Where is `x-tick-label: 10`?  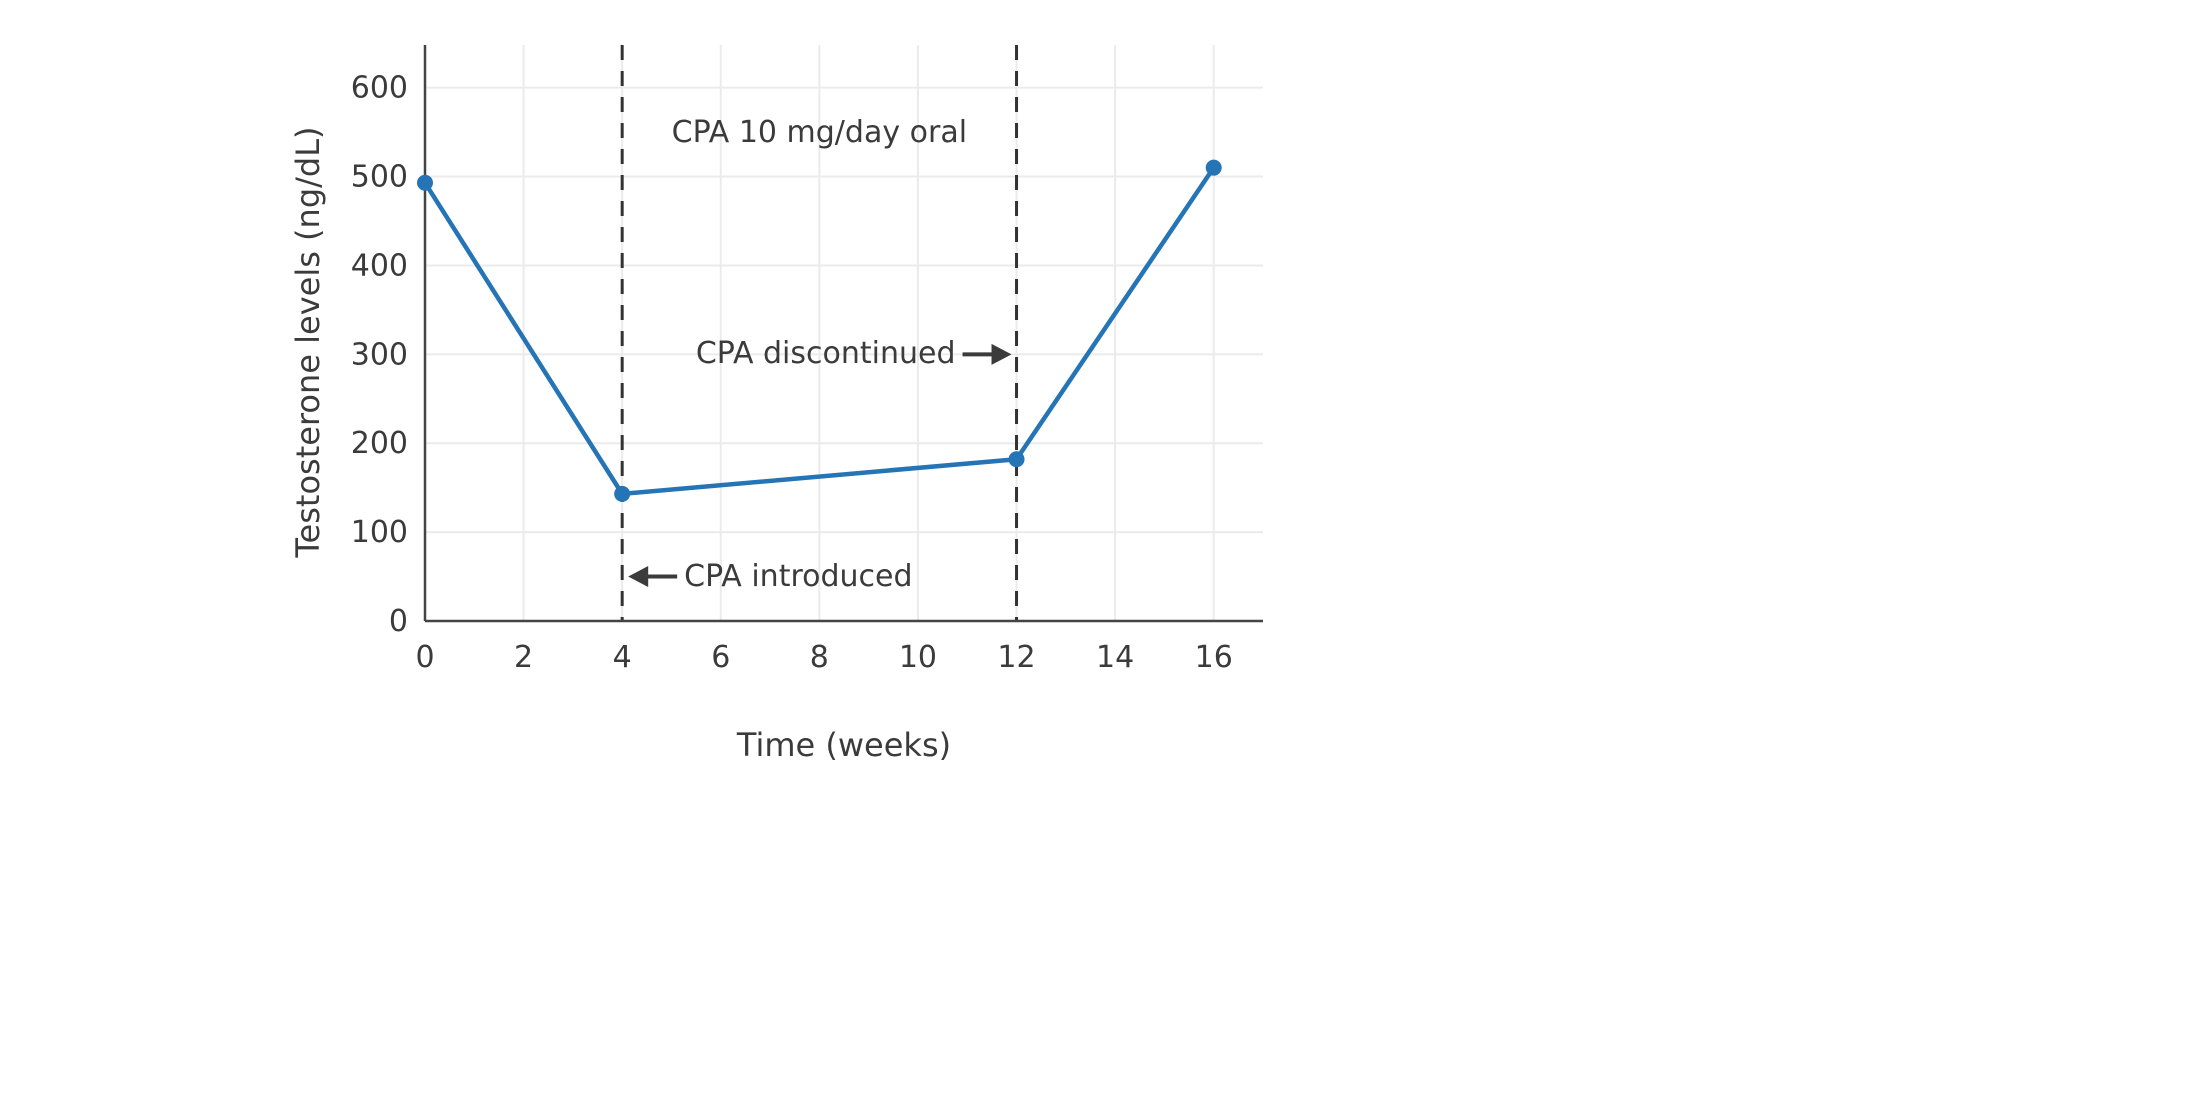
x-tick-label: 10 is located at coordinates (918, 657).